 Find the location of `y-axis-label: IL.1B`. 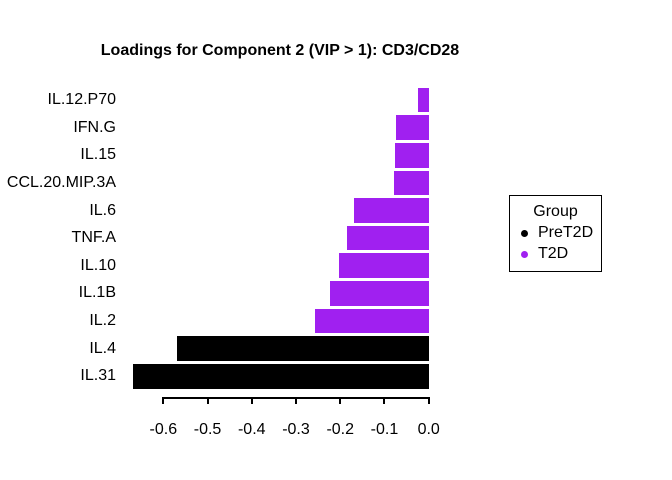

y-axis-label: IL.1B is located at coordinates (97, 293).